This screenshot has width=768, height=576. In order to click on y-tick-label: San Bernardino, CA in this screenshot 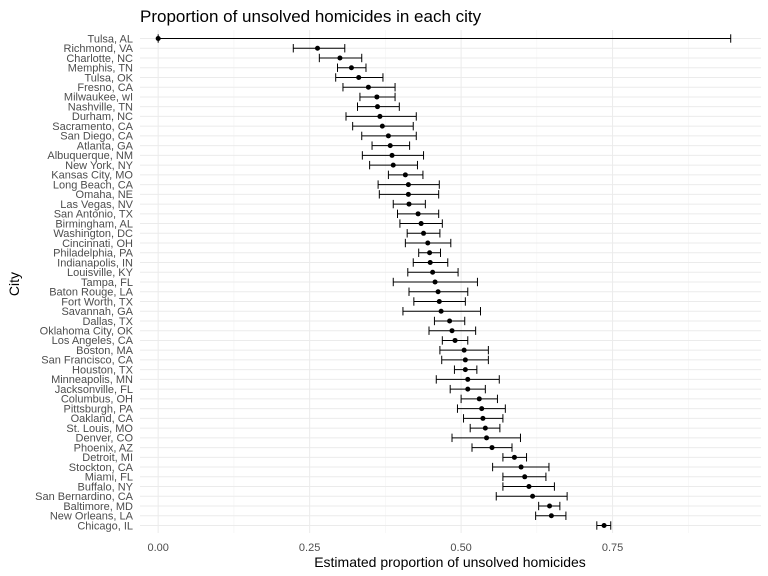, I will do `click(84, 497)`.